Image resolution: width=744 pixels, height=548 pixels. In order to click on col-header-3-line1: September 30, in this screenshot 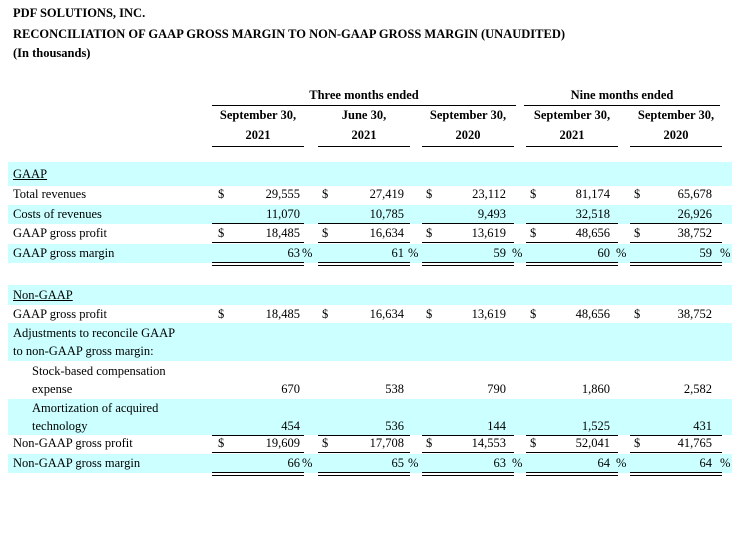, I will do `click(468, 115)`.